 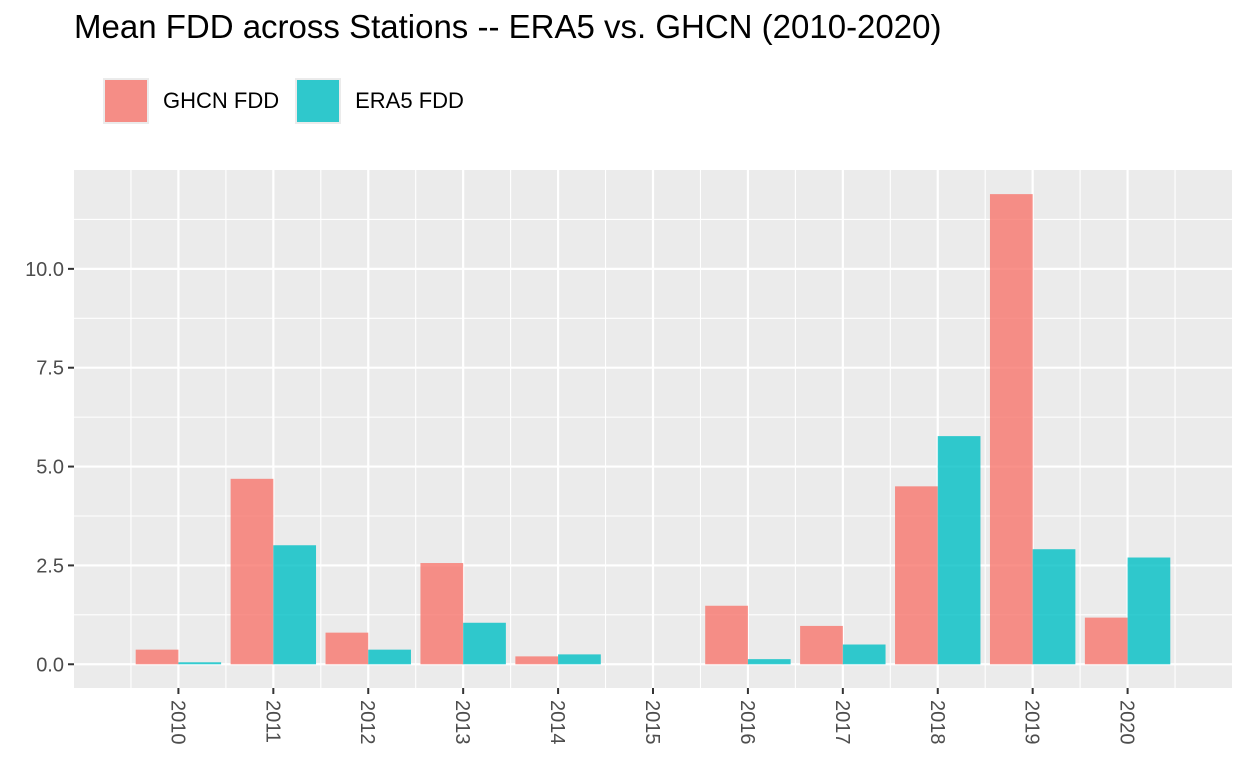 I want to click on bar-ghcn-fdd-2017, so click(x=821, y=645).